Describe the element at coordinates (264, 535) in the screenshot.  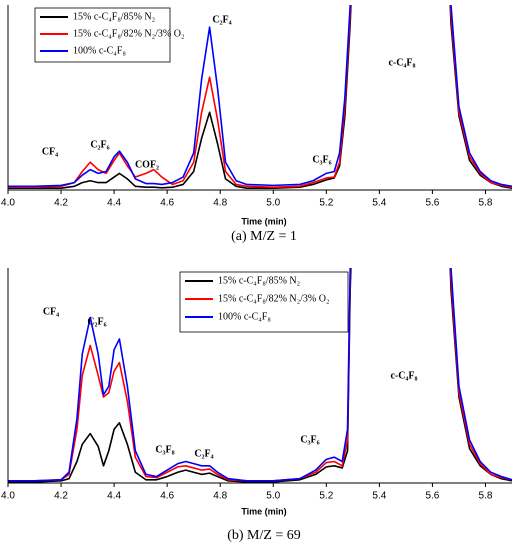
I see `caption: (b) M/Z = 69` at that location.